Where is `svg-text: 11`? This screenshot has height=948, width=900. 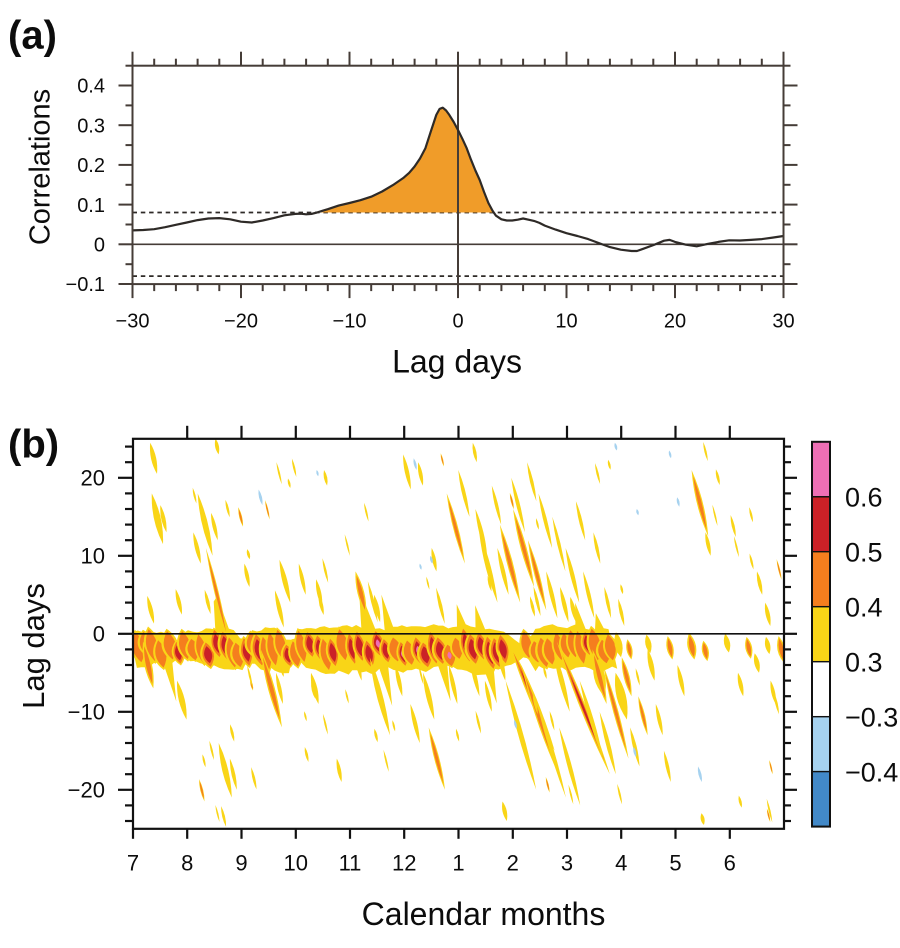
svg-text: 11 is located at coordinates (350, 863).